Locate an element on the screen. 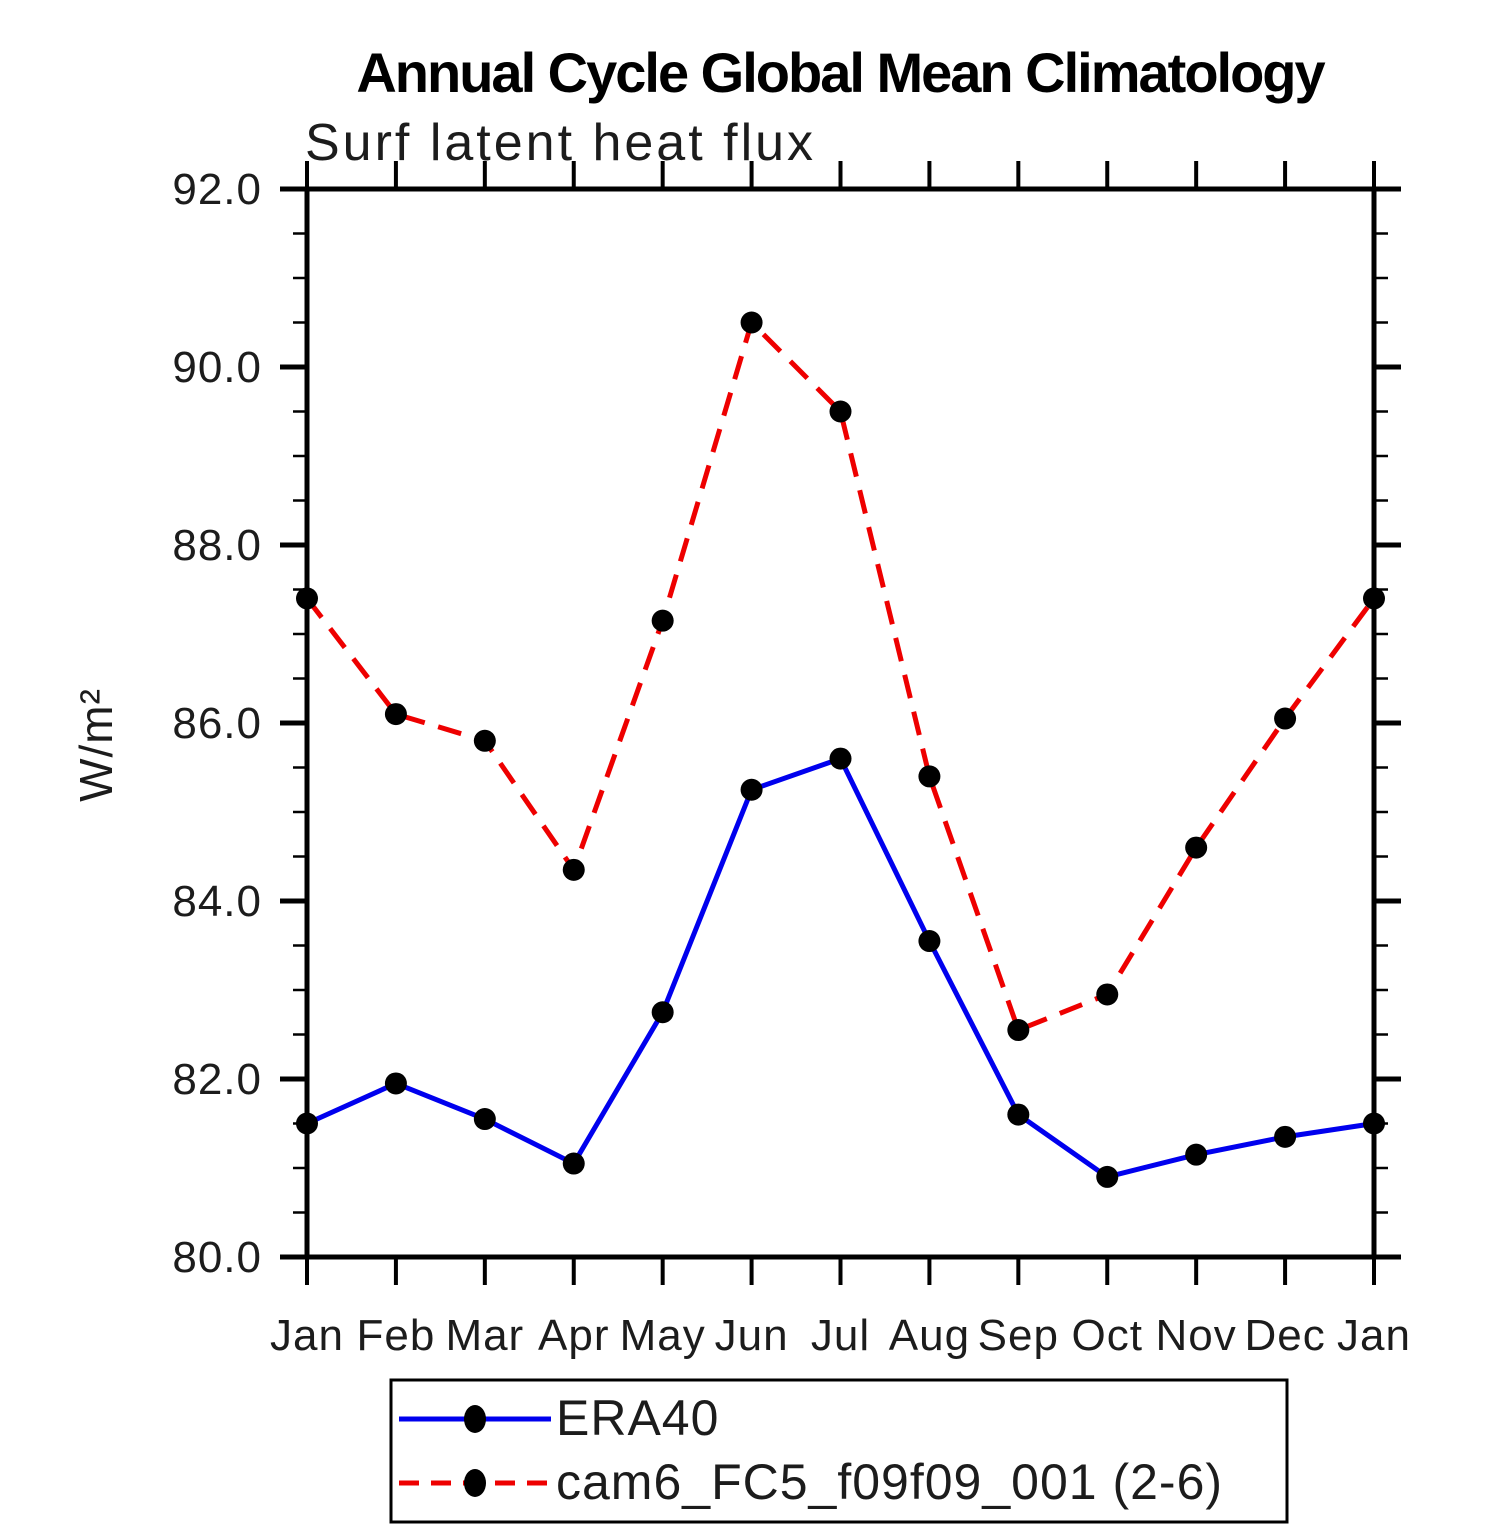  x-tick-label: Apr is located at coordinates (573, 1335).